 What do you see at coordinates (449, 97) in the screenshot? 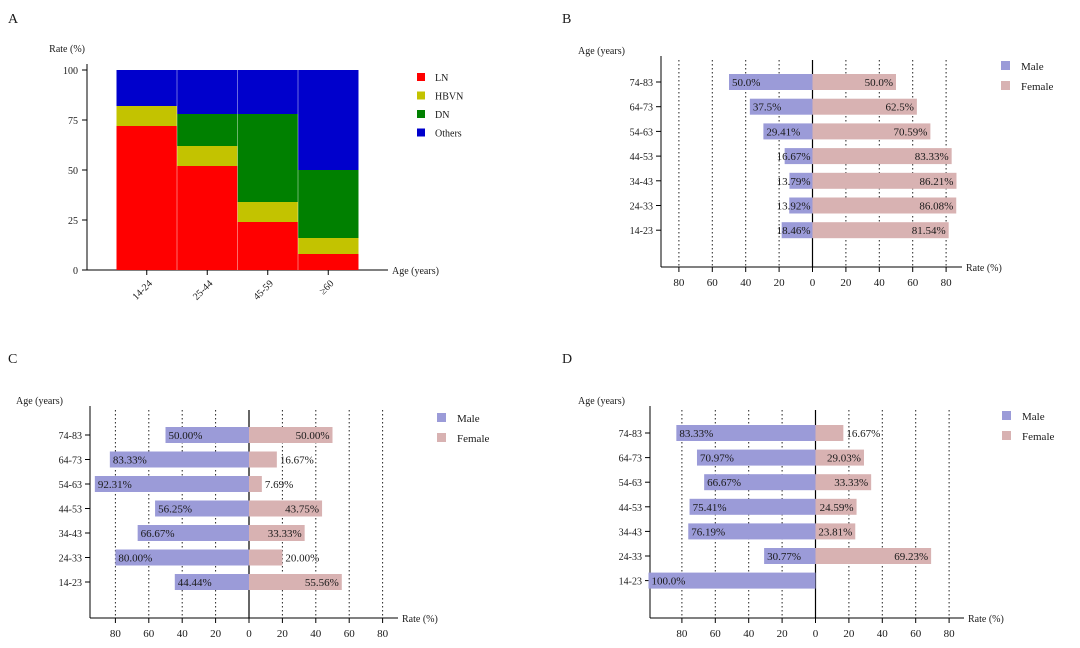
I see `legend-label: HBVN` at bounding box center [449, 97].